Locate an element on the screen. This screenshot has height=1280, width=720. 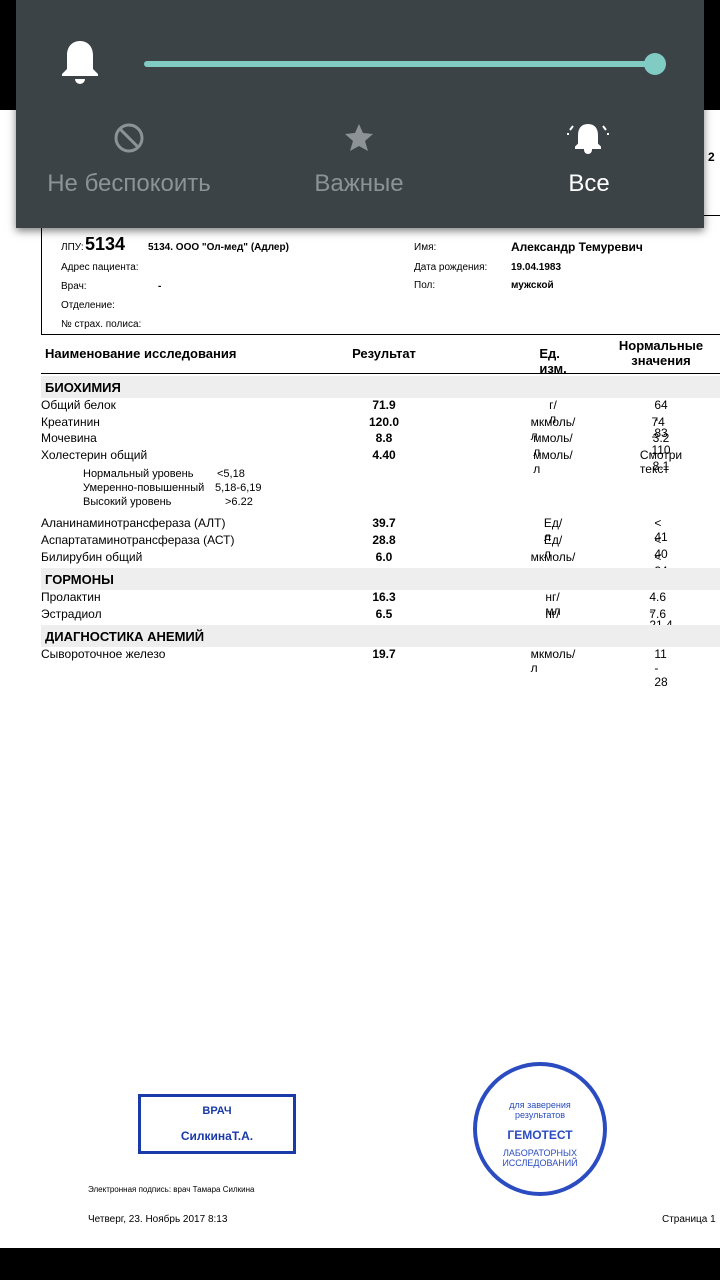
cell-name: Общий белок is located at coordinates (78, 405).